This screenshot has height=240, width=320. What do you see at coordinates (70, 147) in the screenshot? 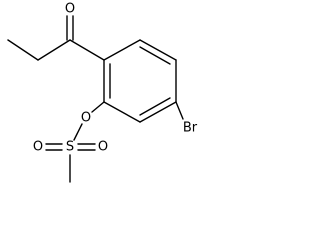
I see `atom-label: S` at bounding box center [70, 147].